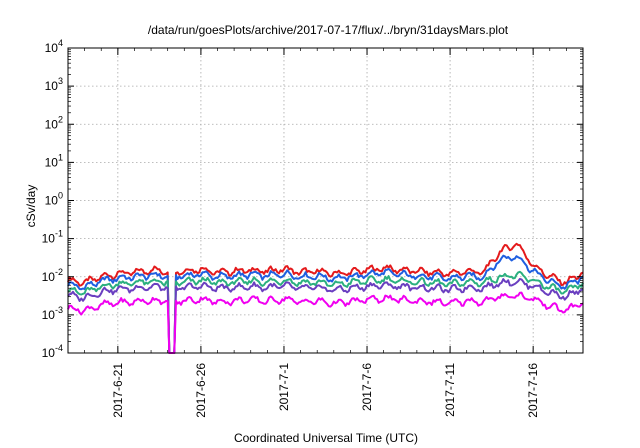  Describe the element at coordinates (325, 322) in the screenshot. I see `series-line-magenta` at that location.